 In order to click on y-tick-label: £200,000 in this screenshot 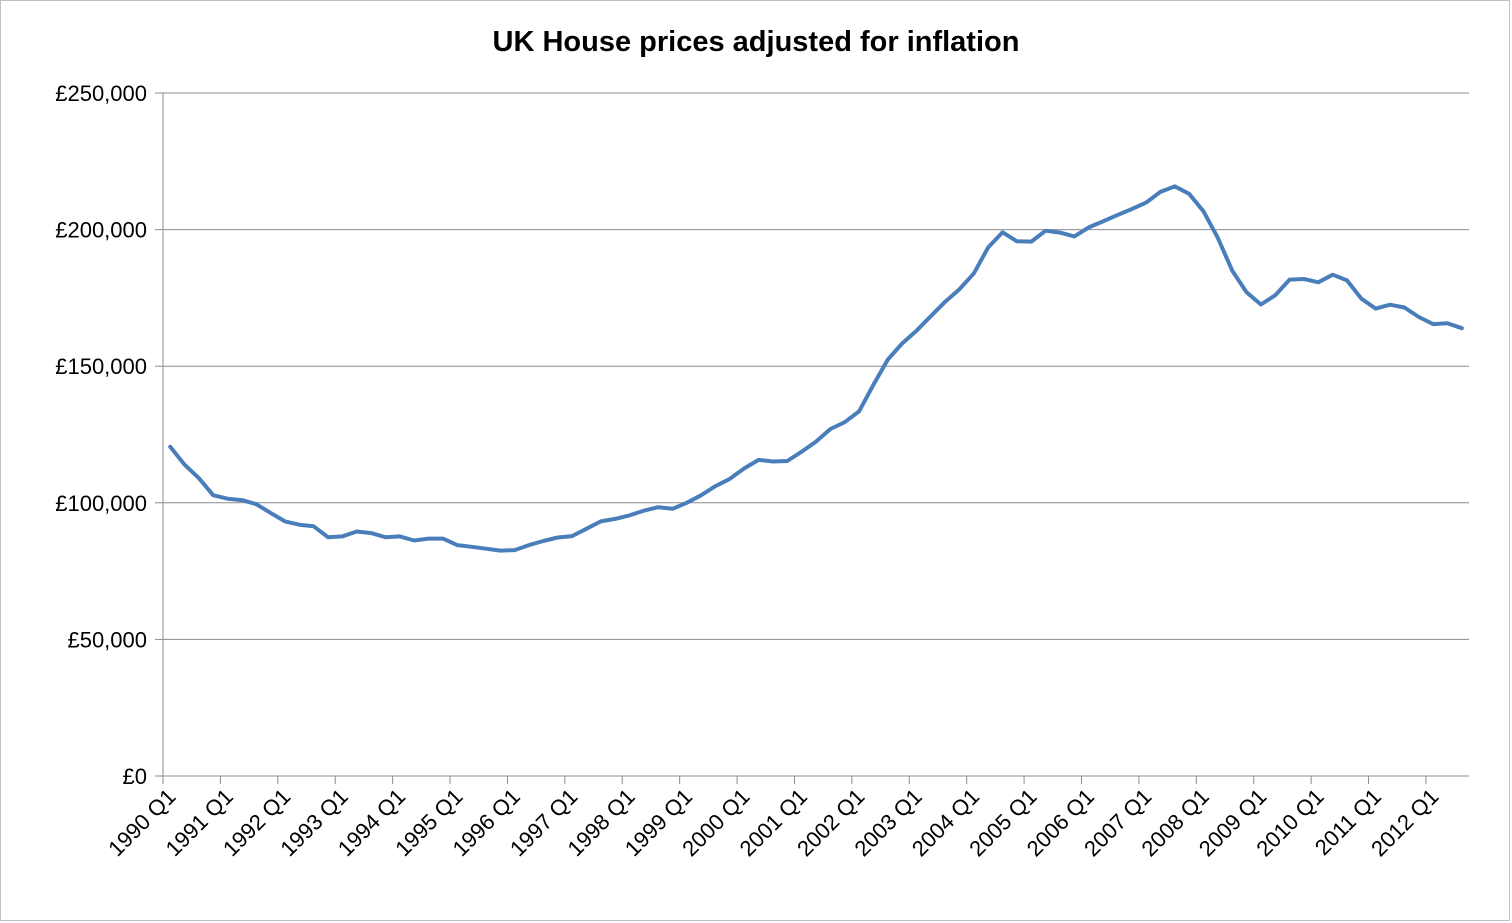, I will do `click(101, 230)`.